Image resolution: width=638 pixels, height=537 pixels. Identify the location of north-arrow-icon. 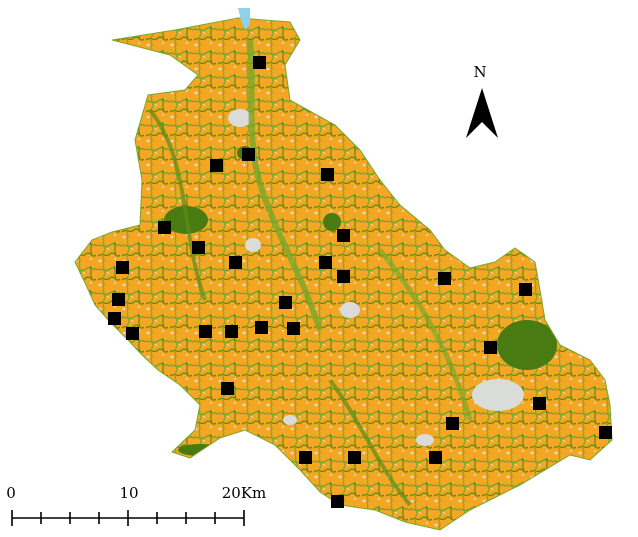
(482, 113).